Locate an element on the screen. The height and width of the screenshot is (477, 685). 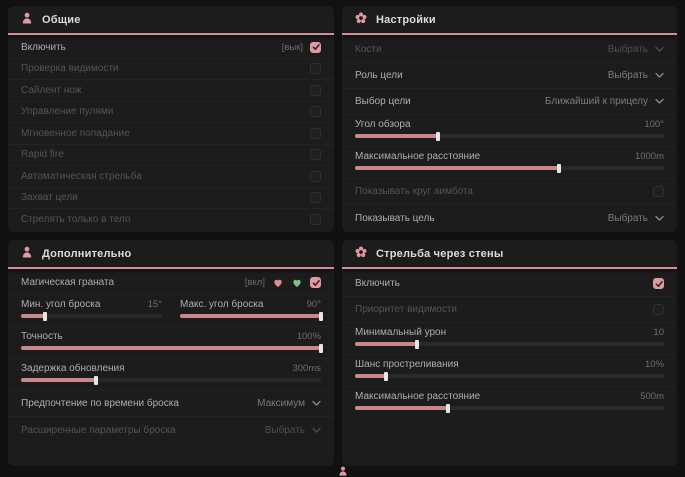
max-throw-angle-block: Макс. угол броска 90° is located at coordinates (251, 310).